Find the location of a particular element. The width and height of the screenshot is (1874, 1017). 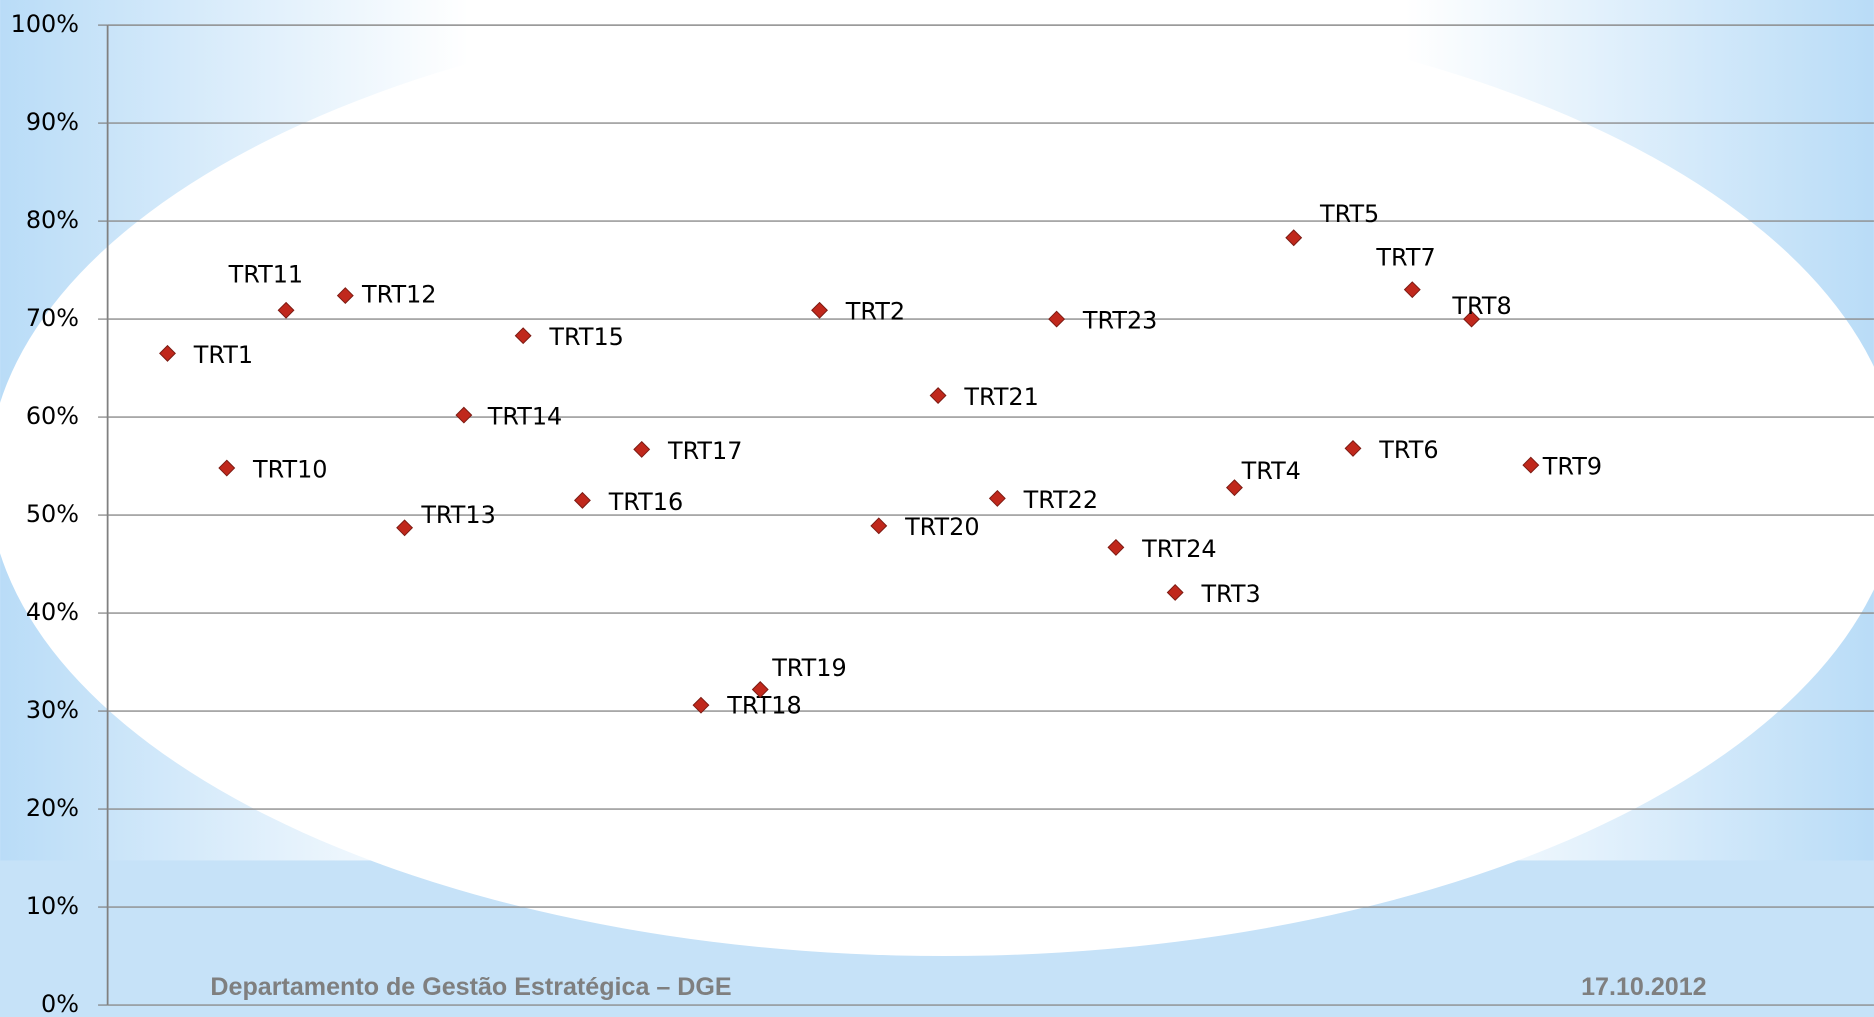

point-label: TRT20 is located at coordinates (941, 527).